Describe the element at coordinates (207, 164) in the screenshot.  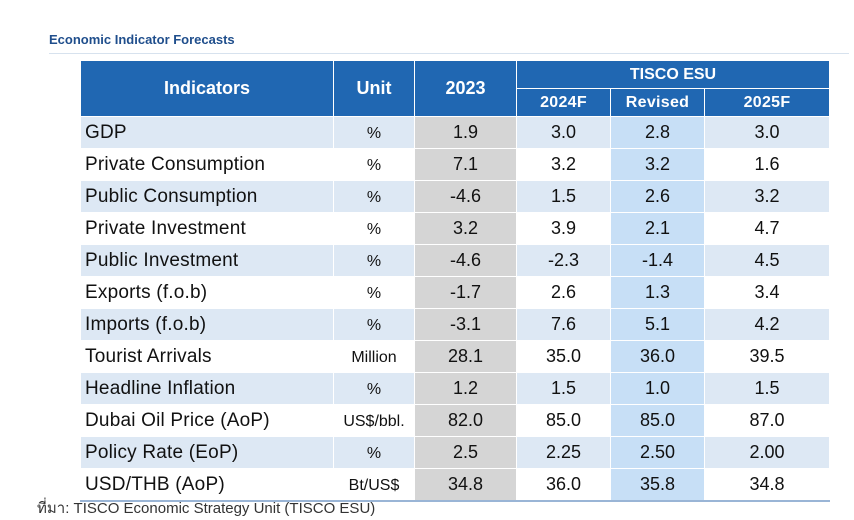
I see `cell-indicator: Private Consumption` at that location.